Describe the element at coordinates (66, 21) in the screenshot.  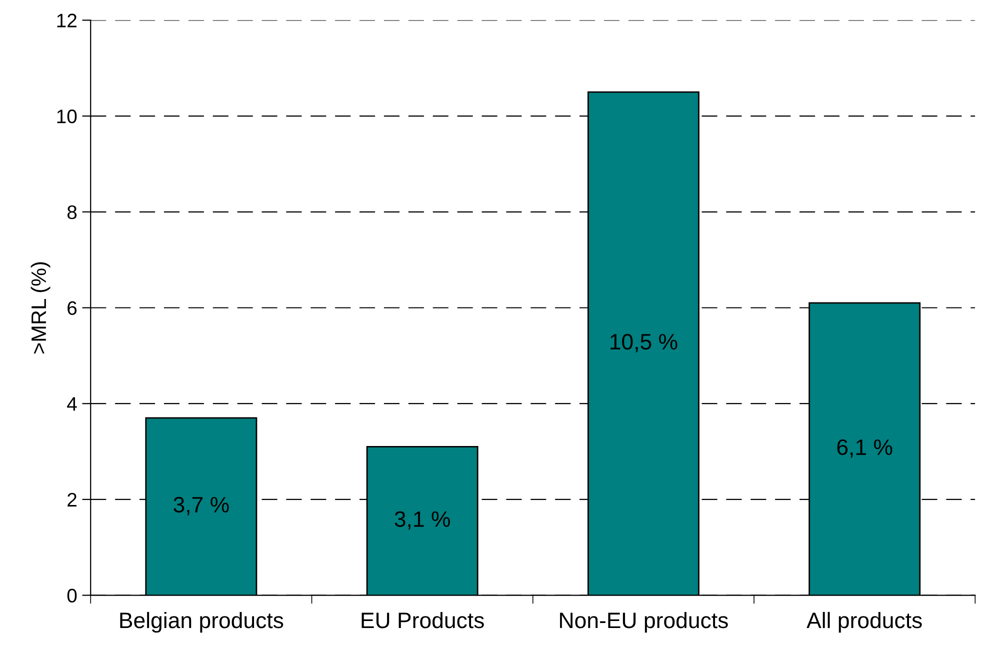
I see `y-tick-label: 12` at that location.